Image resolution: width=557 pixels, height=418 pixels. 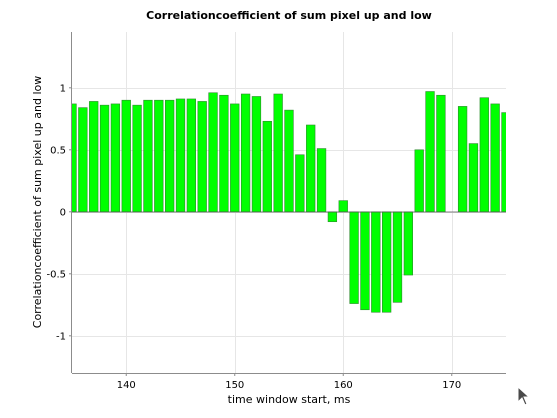 What do you see at coordinates (58, 150) in the screenshot?
I see `y-tick-label: 0.5` at bounding box center [58, 150].